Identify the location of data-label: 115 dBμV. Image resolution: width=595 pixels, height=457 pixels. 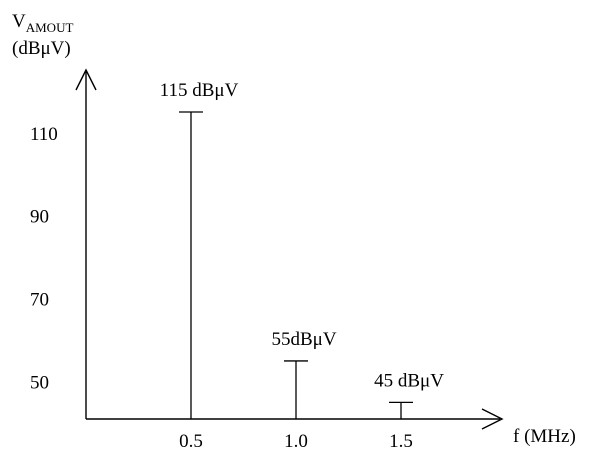
(199, 90).